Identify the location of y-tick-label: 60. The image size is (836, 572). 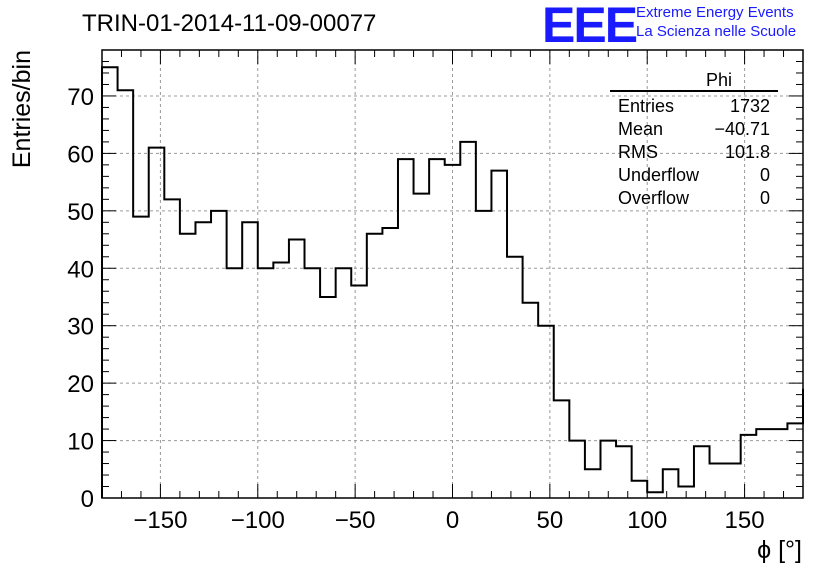
(80, 154).